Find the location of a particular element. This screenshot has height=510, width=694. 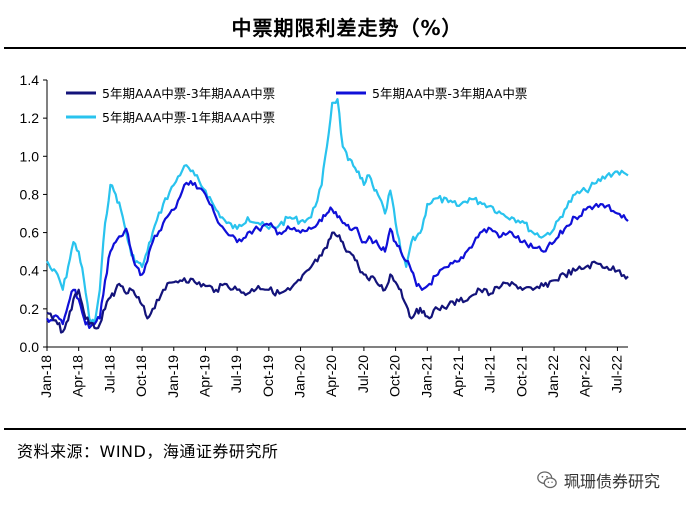

source-note: 资料来源：WIND，海通证券研究所 is located at coordinates (148, 451).